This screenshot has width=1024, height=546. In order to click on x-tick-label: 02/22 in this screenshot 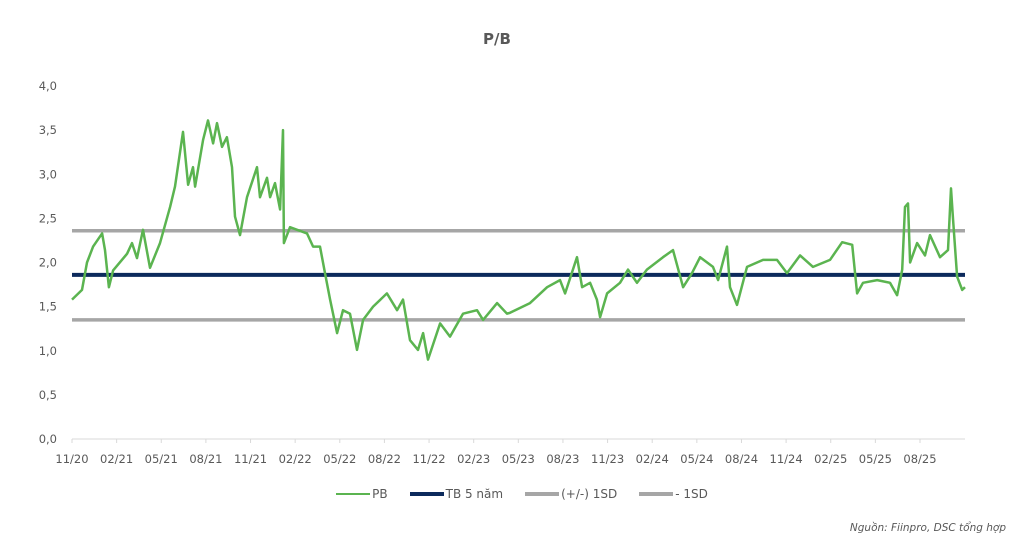, I will do `click(295, 459)`.